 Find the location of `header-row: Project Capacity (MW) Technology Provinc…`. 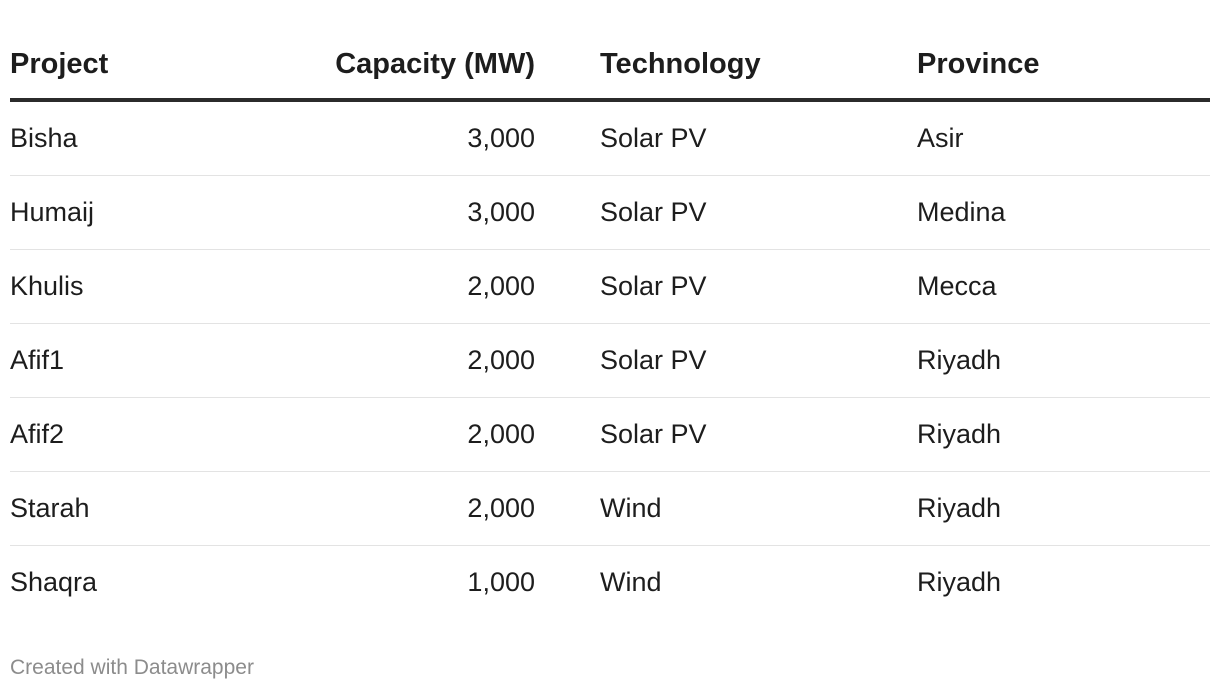

header-row: Project Capacity (MW) Technology Provinc… is located at coordinates (610, 66).